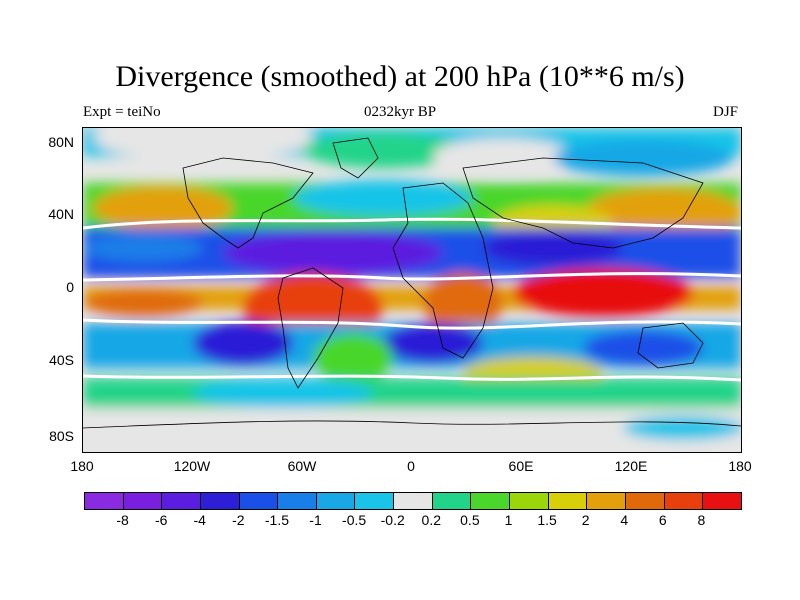 The width and height of the screenshot is (800, 600). What do you see at coordinates (508, 520) in the screenshot?
I see `colorbar-tick-label: 1` at bounding box center [508, 520].